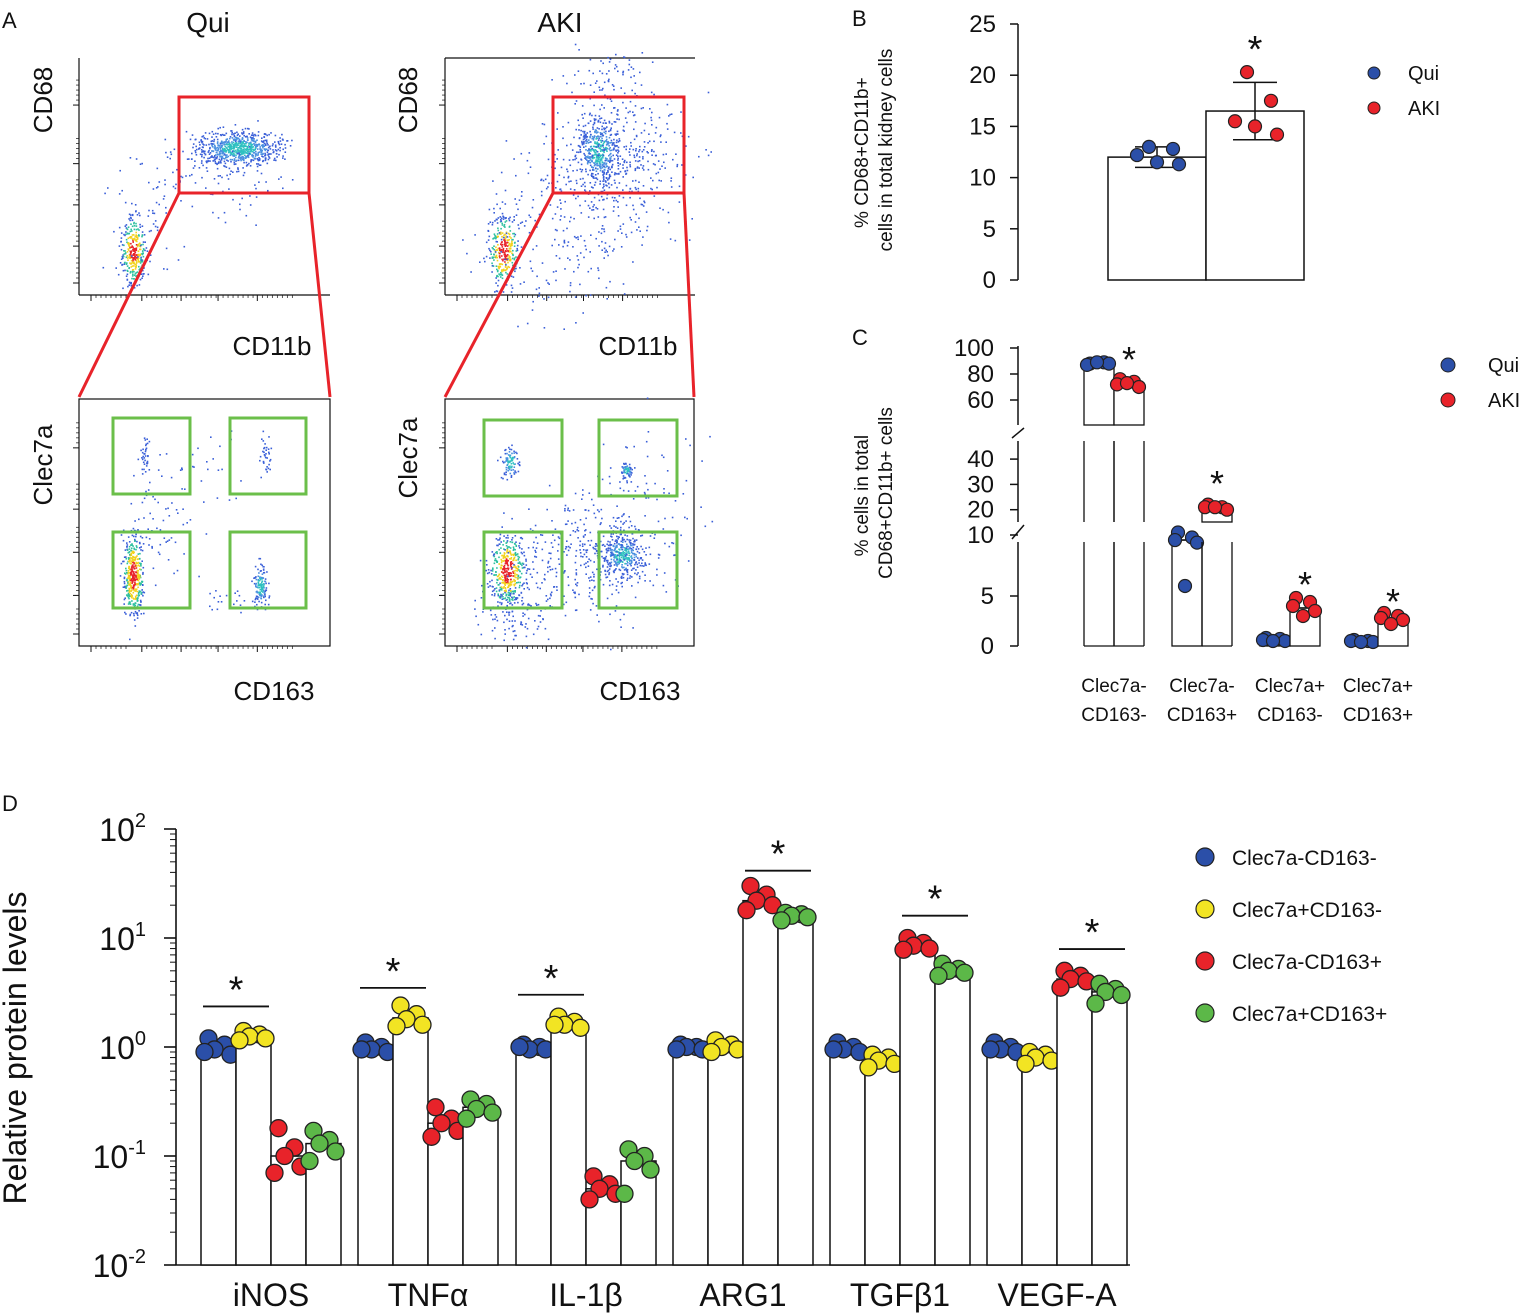 The width and height of the screenshot is (1535, 1313). I want to click on facs-gate-q2, so click(268, 456).